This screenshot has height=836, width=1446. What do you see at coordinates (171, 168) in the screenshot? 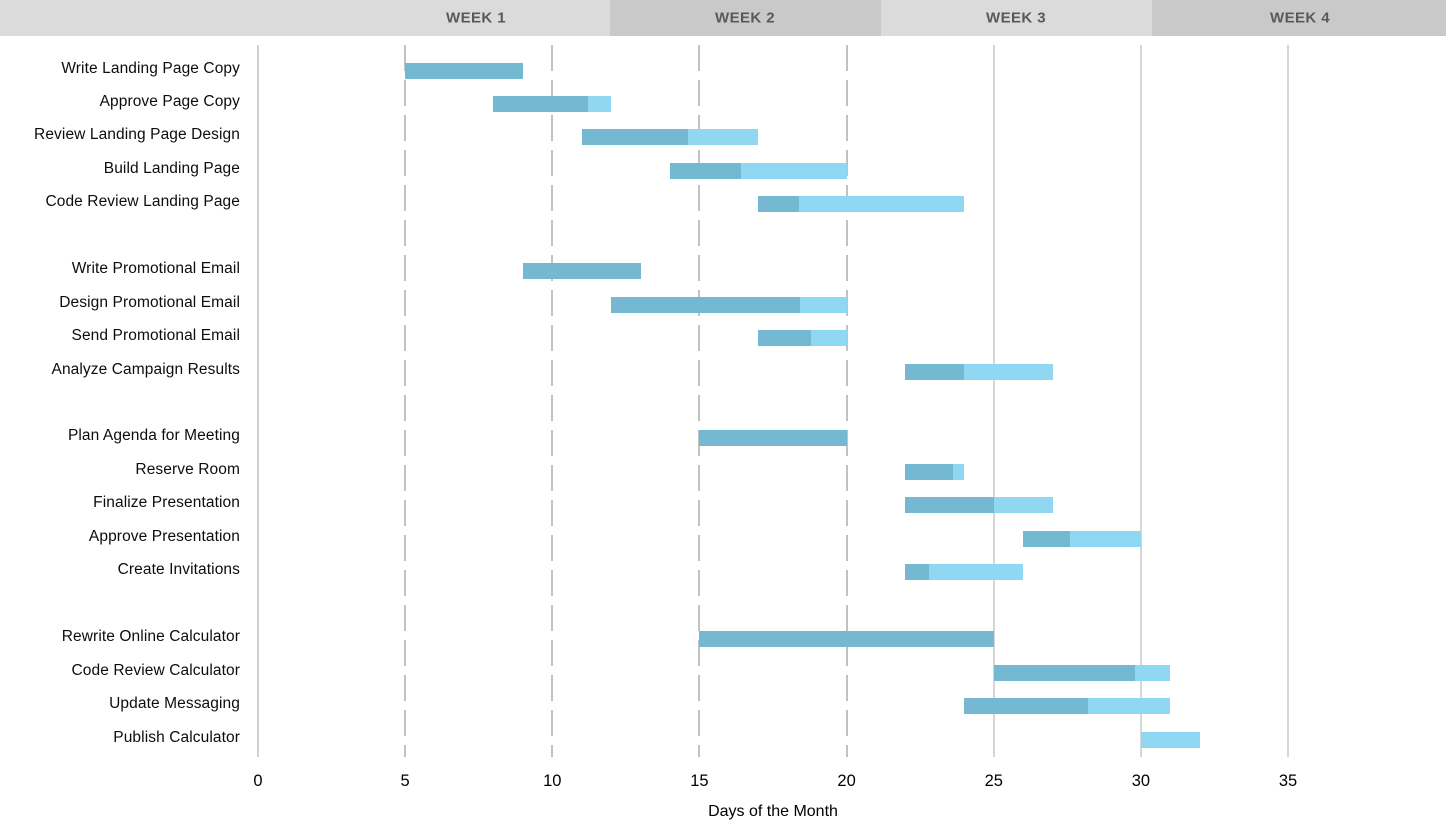
I see `task-label: Build Landing Page` at bounding box center [171, 168].